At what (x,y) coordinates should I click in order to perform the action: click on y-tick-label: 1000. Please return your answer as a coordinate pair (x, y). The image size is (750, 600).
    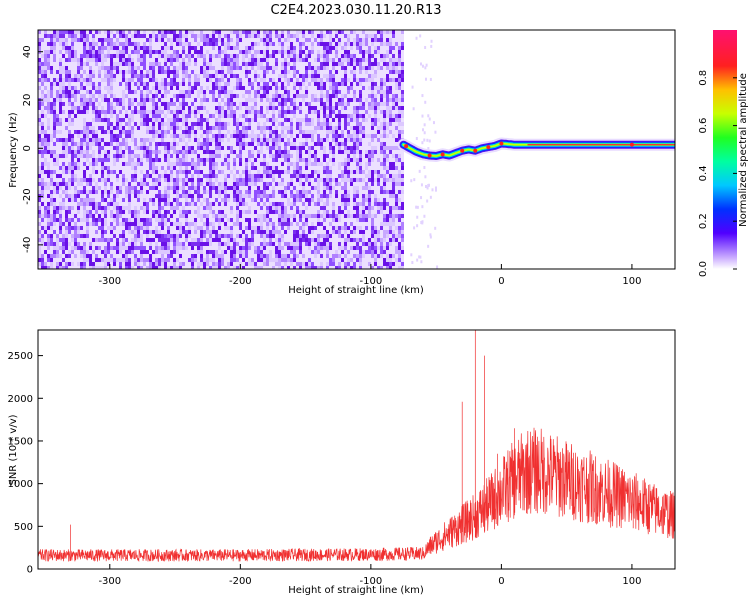
    Looking at the image, I should click on (20, 484).